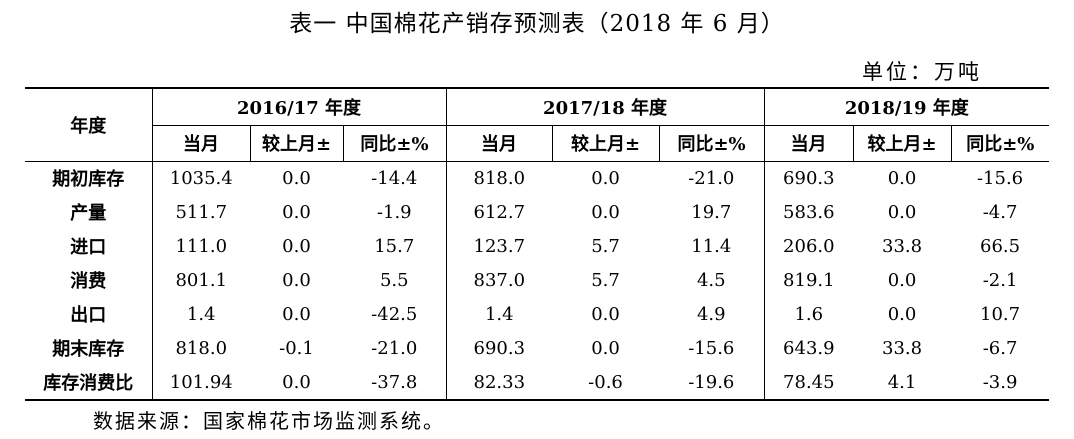 The image size is (1074, 439). What do you see at coordinates (711, 382) in the screenshot?
I see `table-cell: -19.6` at bounding box center [711, 382].